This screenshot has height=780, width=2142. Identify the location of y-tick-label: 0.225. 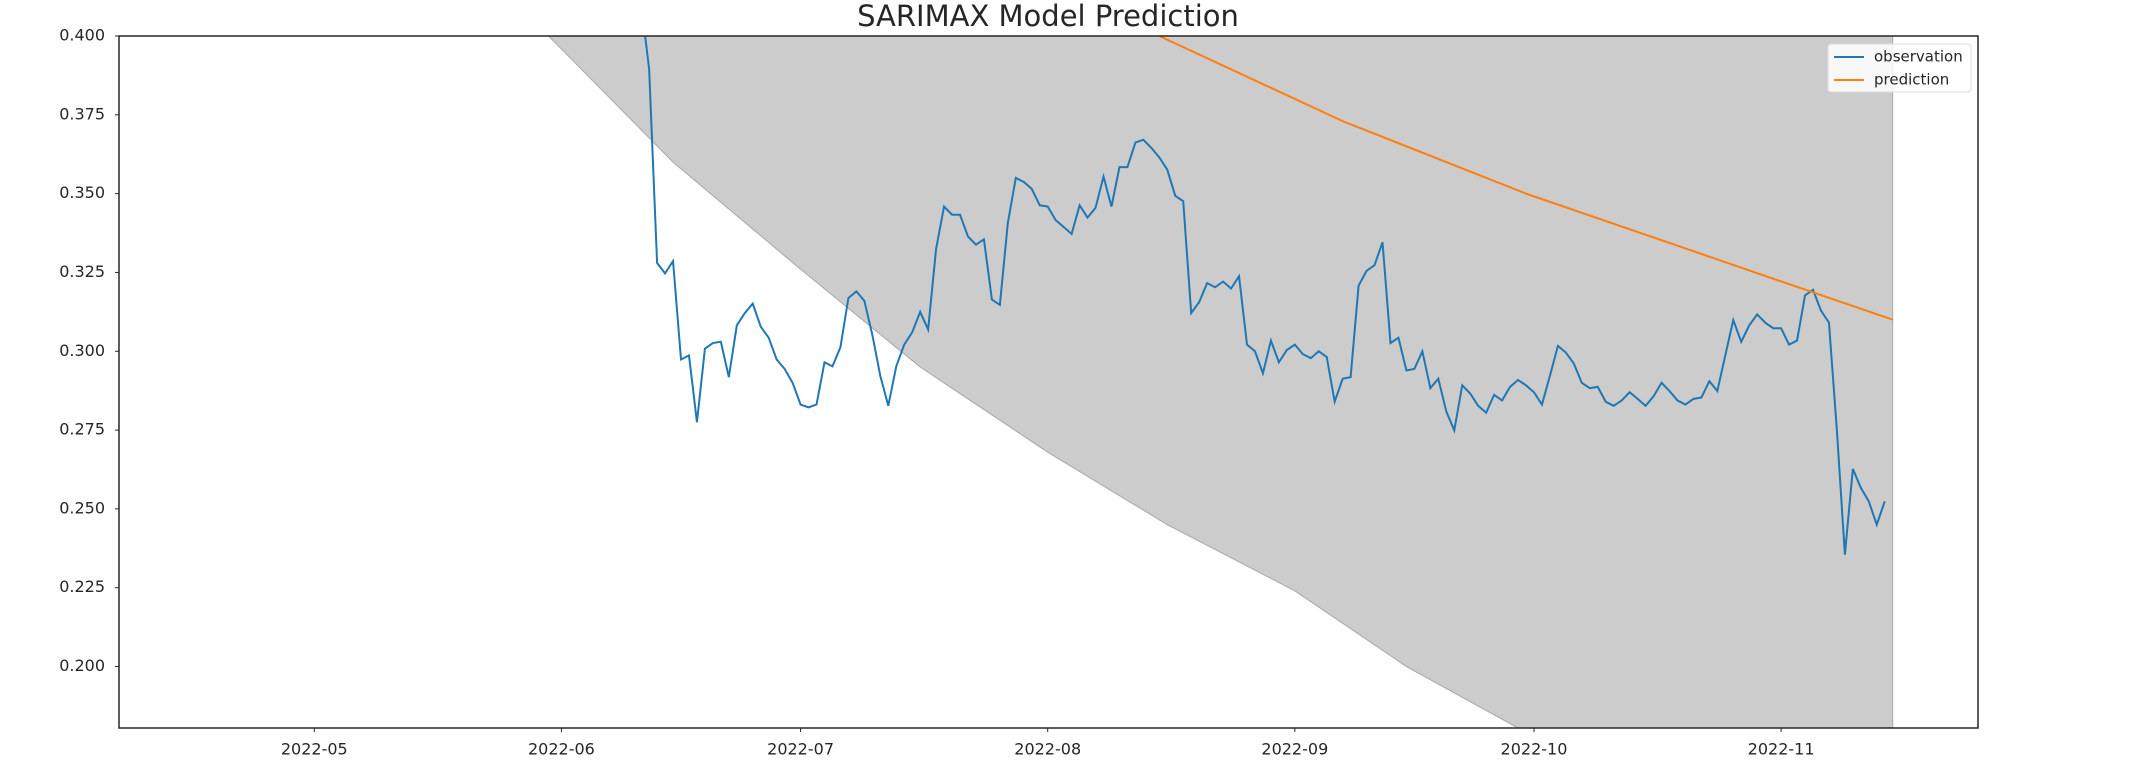
(82, 586).